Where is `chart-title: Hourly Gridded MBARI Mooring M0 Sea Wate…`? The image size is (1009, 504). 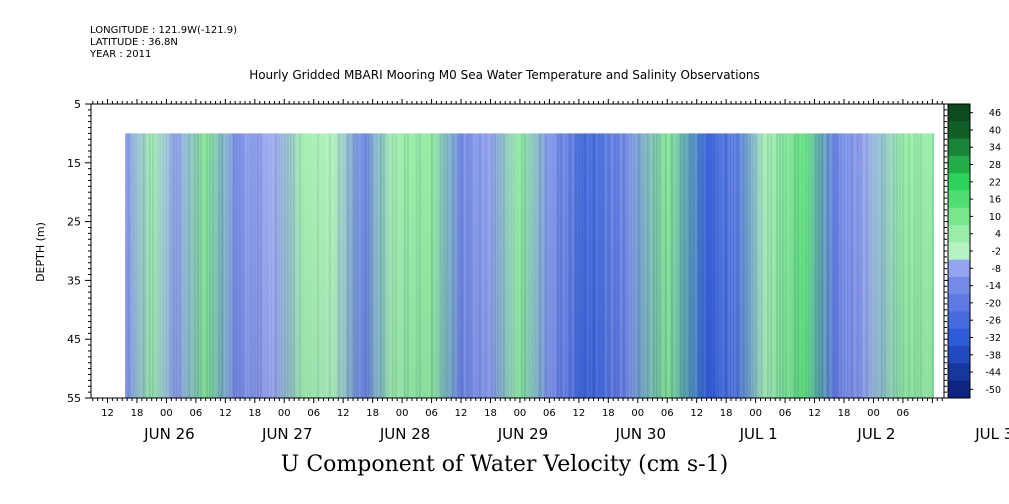
chart-title: Hourly Gridded MBARI Mooring M0 Sea Wate… is located at coordinates (504, 75).